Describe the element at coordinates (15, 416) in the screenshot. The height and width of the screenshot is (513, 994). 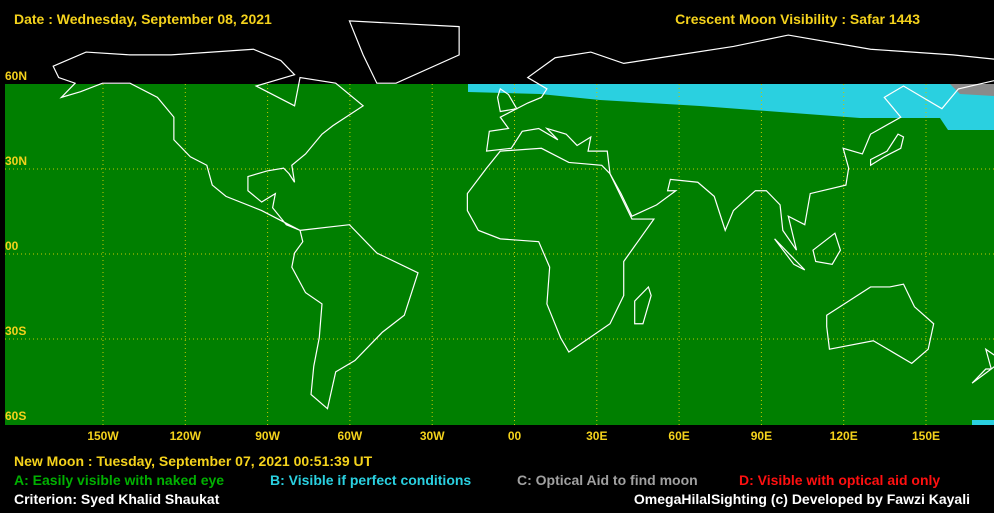
I see `latitude-label: 60S` at that location.